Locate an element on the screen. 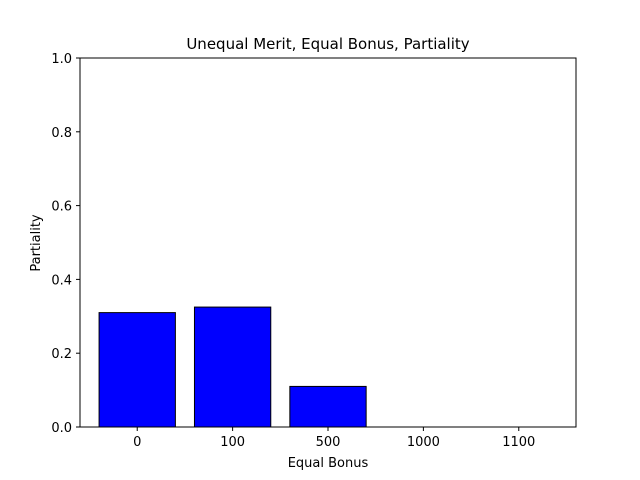 The height and width of the screenshot is (480, 640). x-tick-label: 100 is located at coordinates (232, 442).